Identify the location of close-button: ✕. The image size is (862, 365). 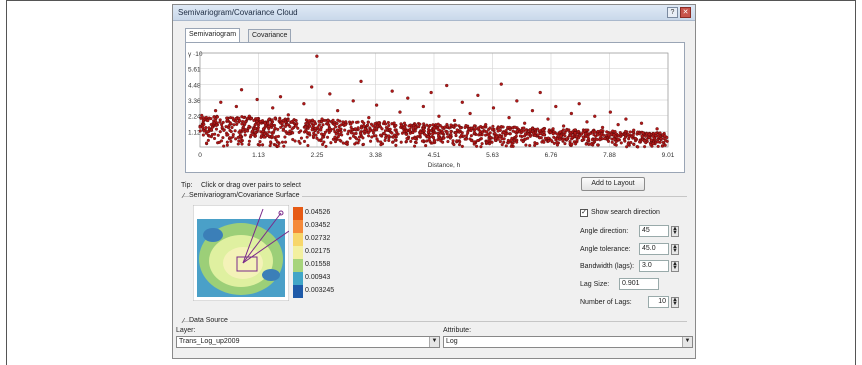
(685, 12).